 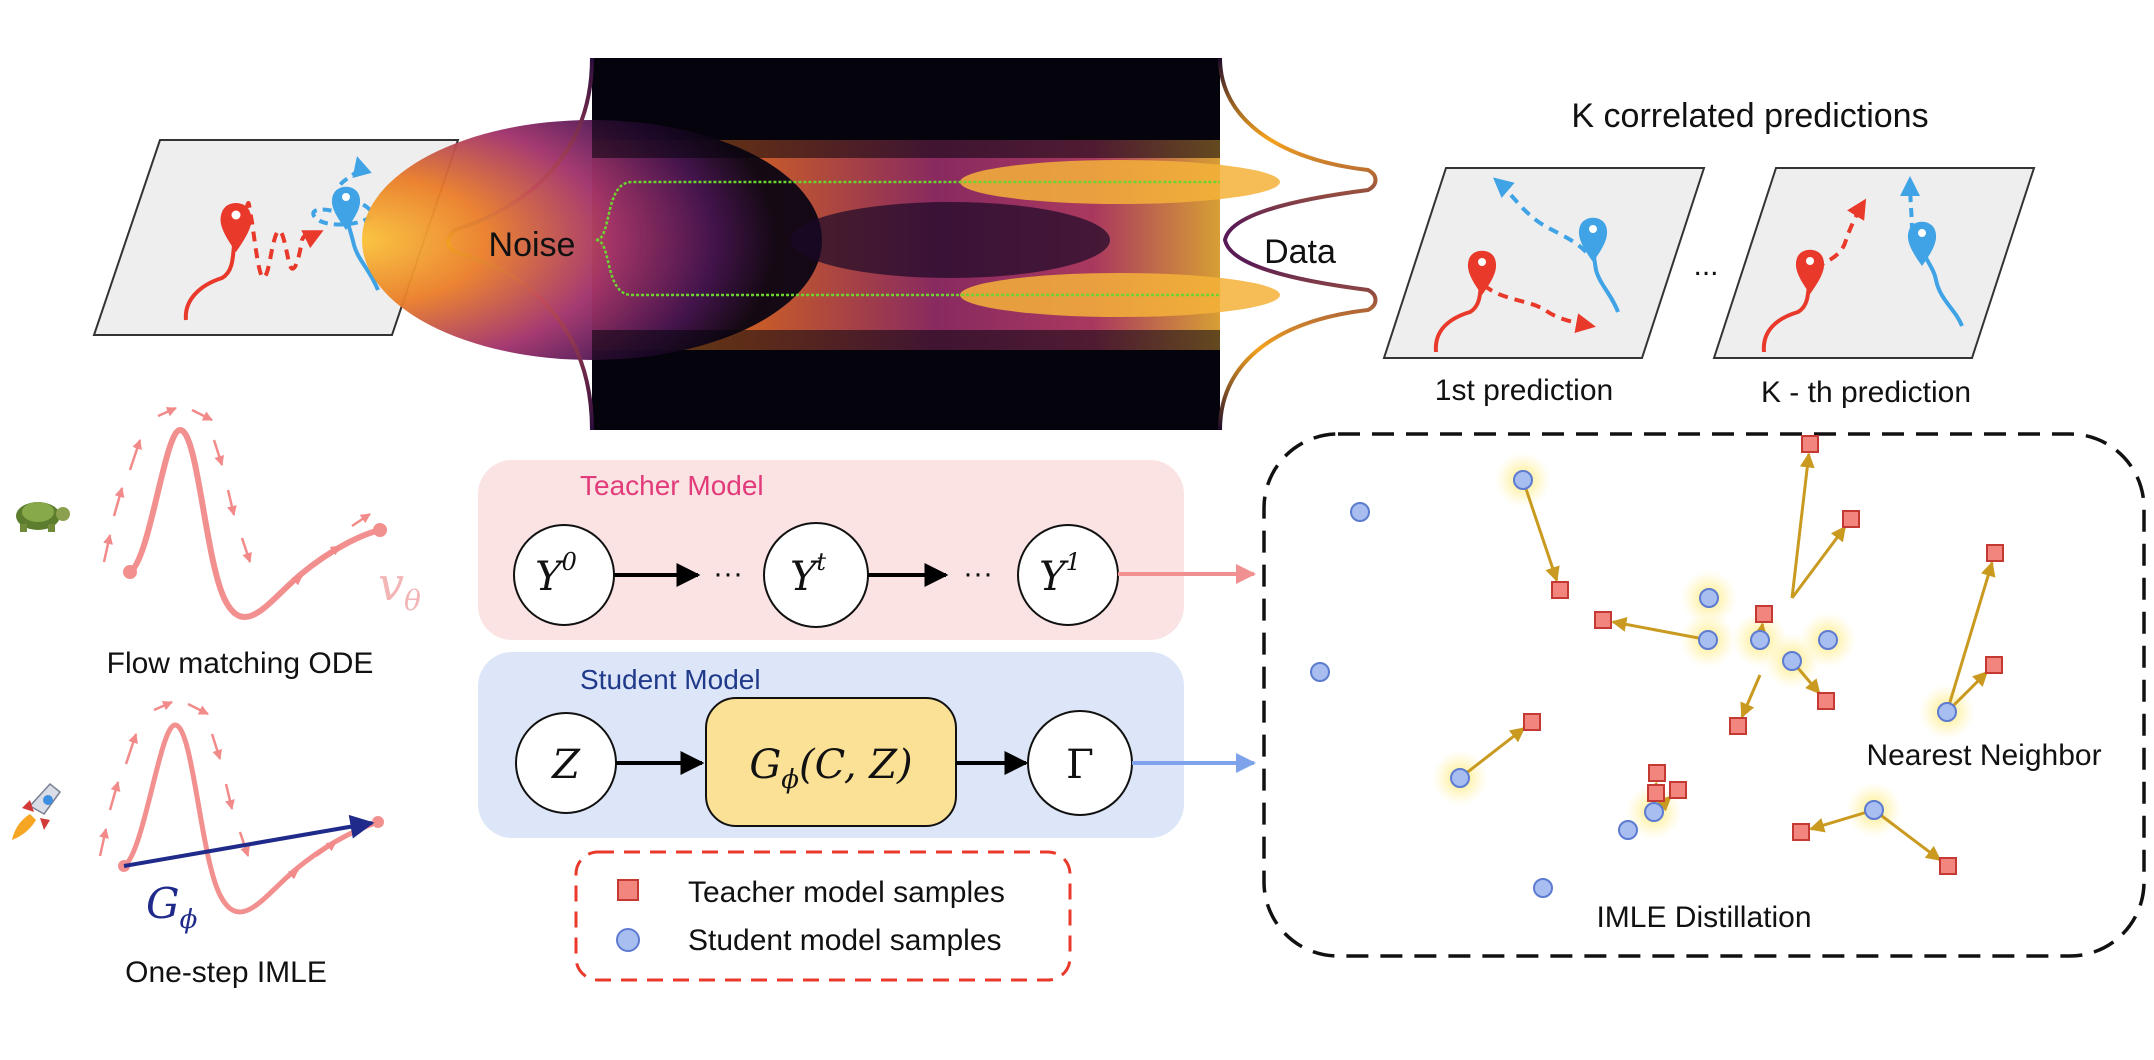 I want to click on generator-node: Gϕ(C, Z), so click(x=831, y=762).